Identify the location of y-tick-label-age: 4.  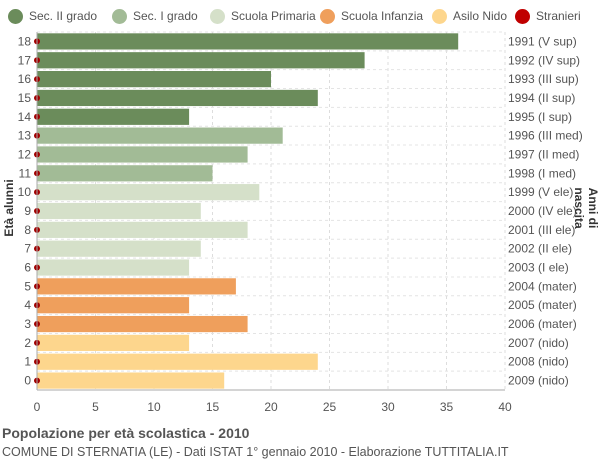
(27, 305).